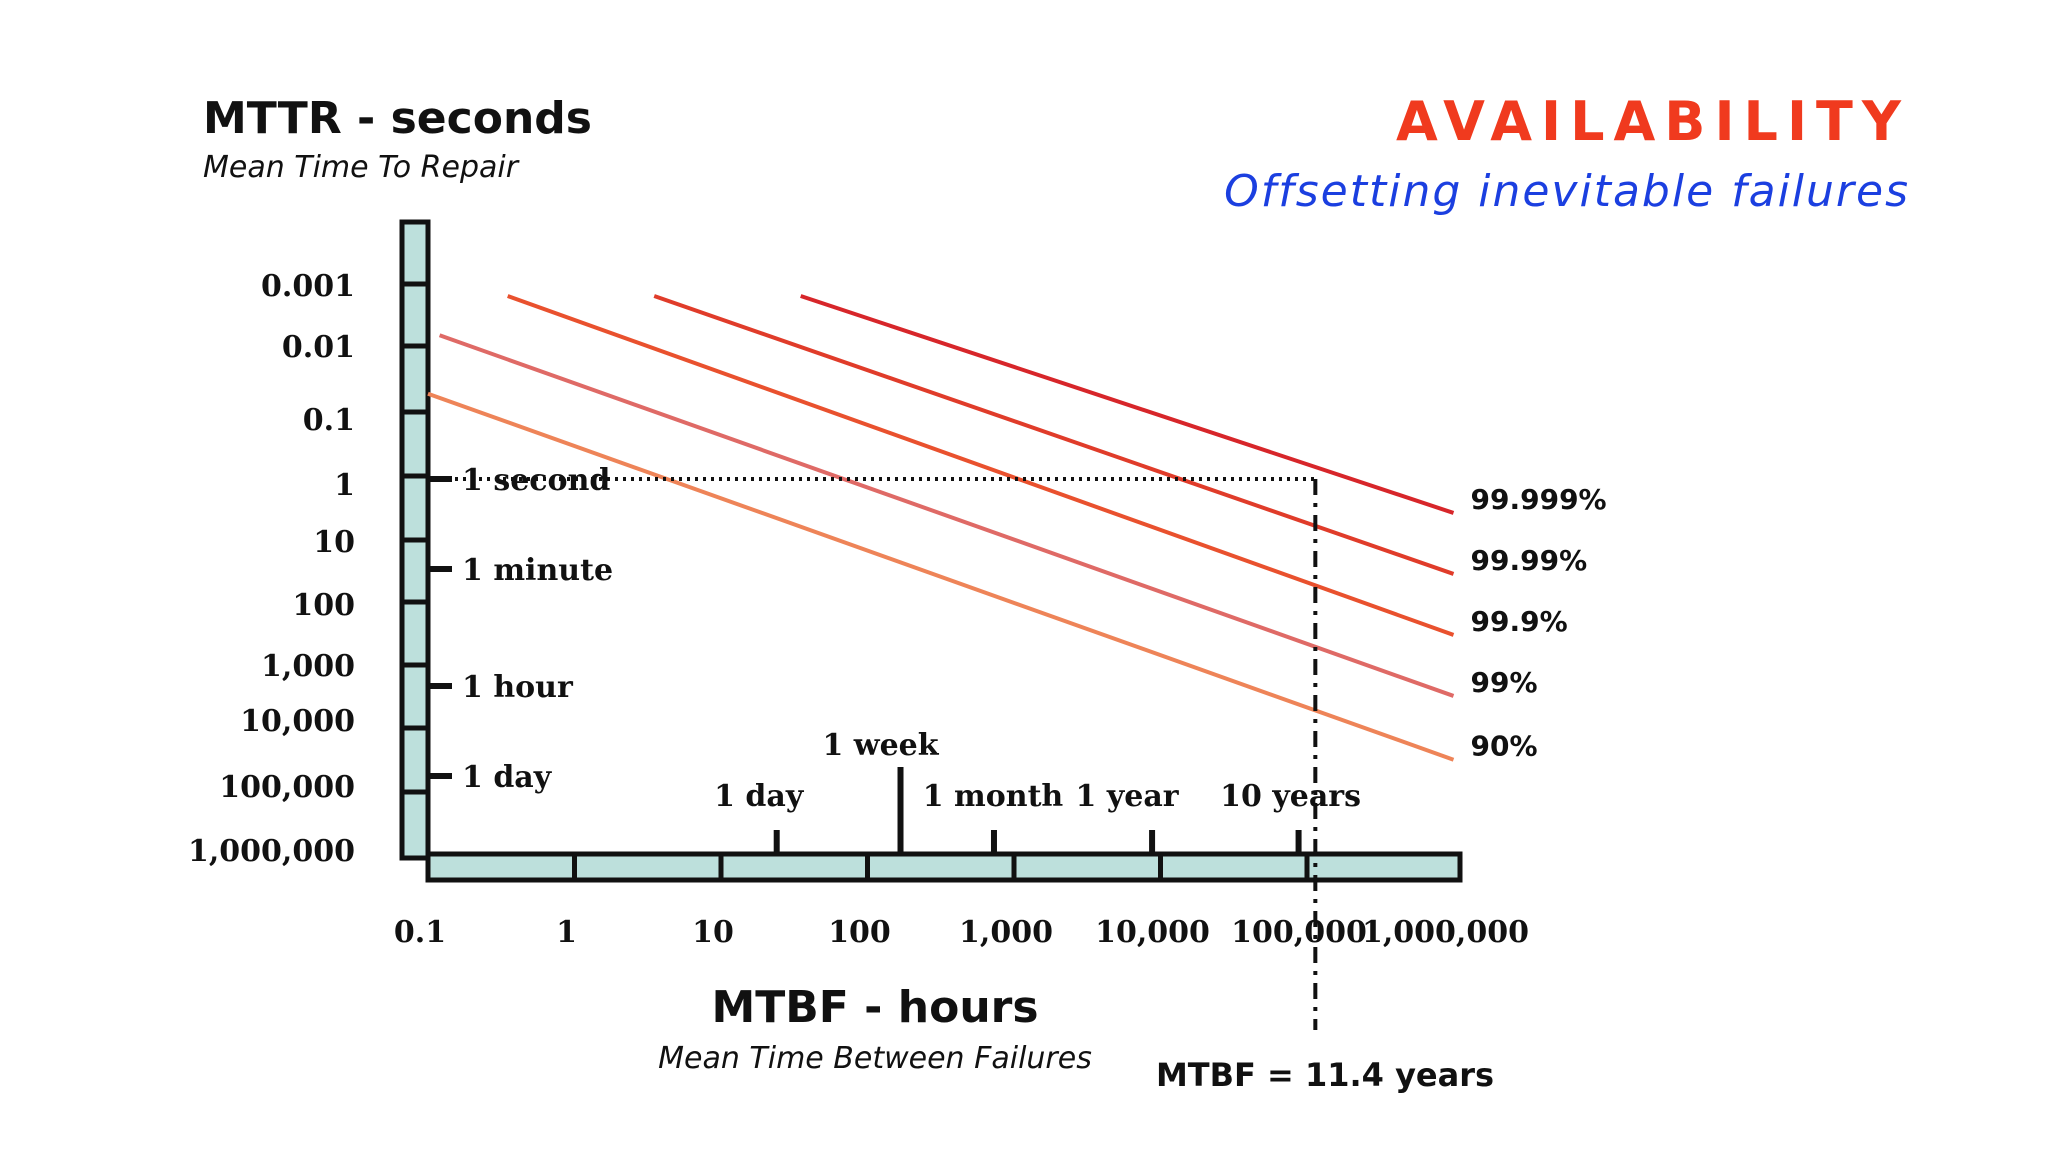  Describe the element at coordinates (518, 687) in the screenshot. I see `y-time-marker-label: 1 hour` at that location.